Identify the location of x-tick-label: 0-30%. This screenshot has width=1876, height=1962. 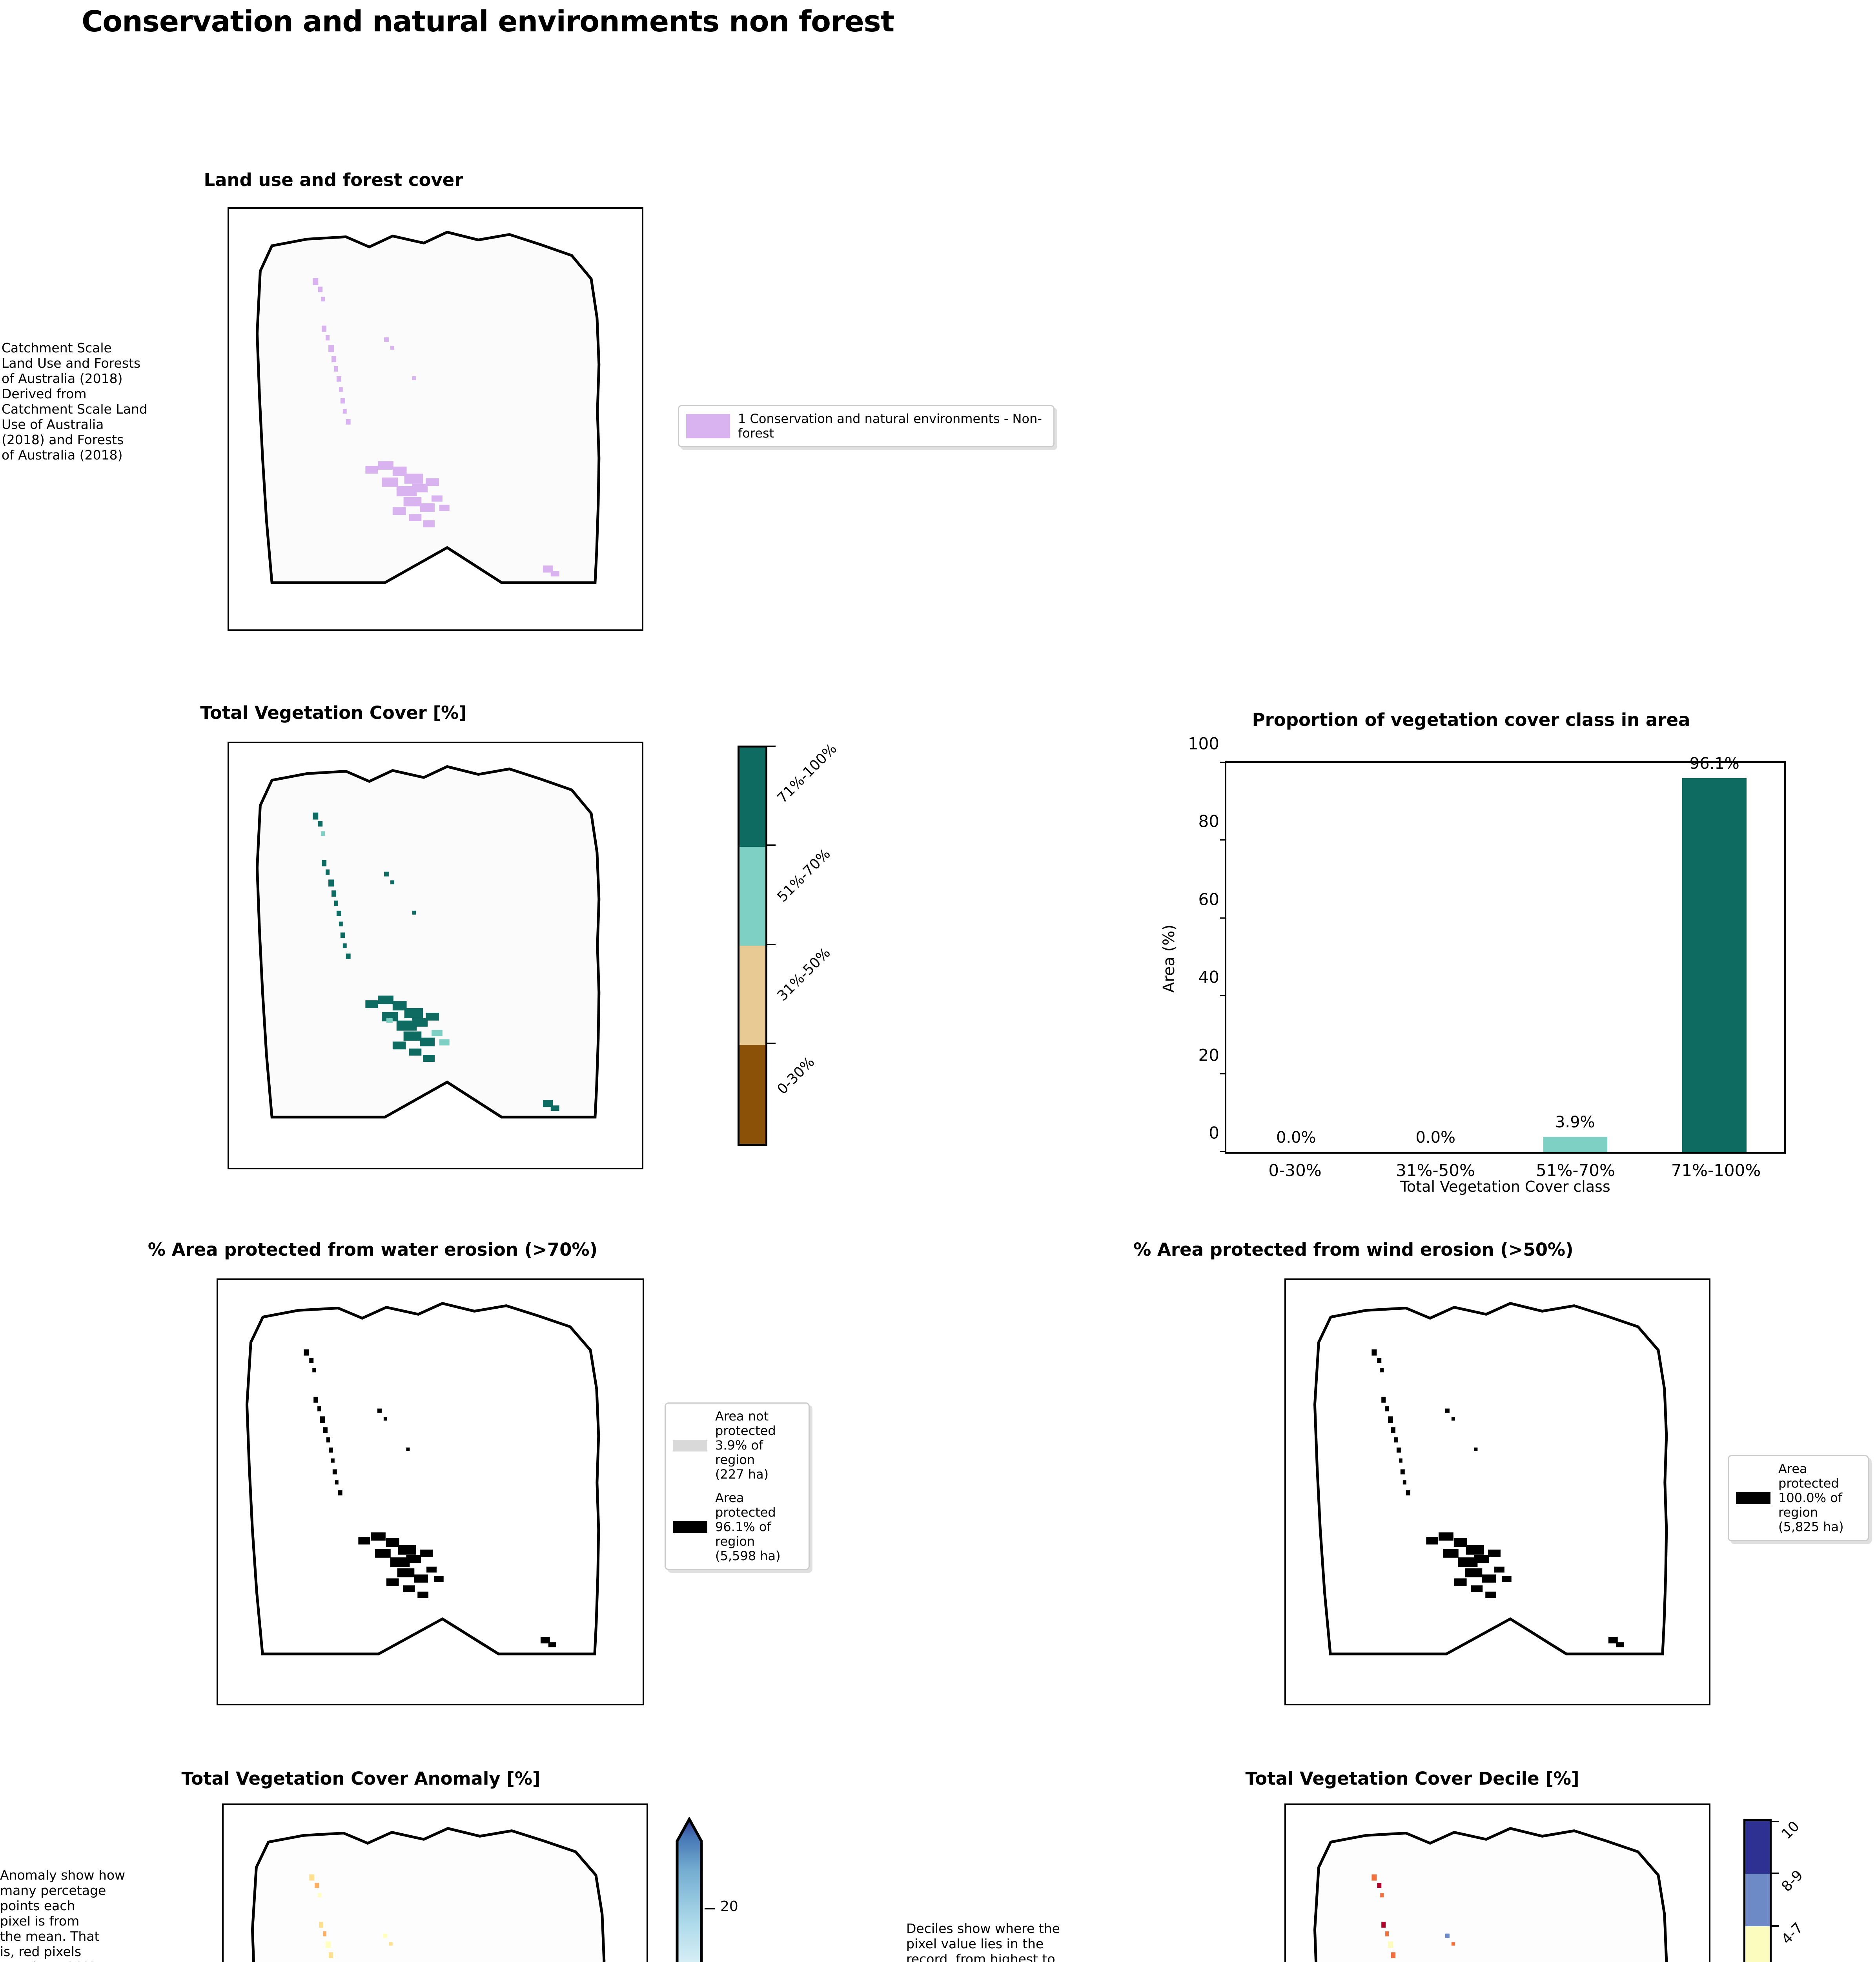
(1295, 1171).